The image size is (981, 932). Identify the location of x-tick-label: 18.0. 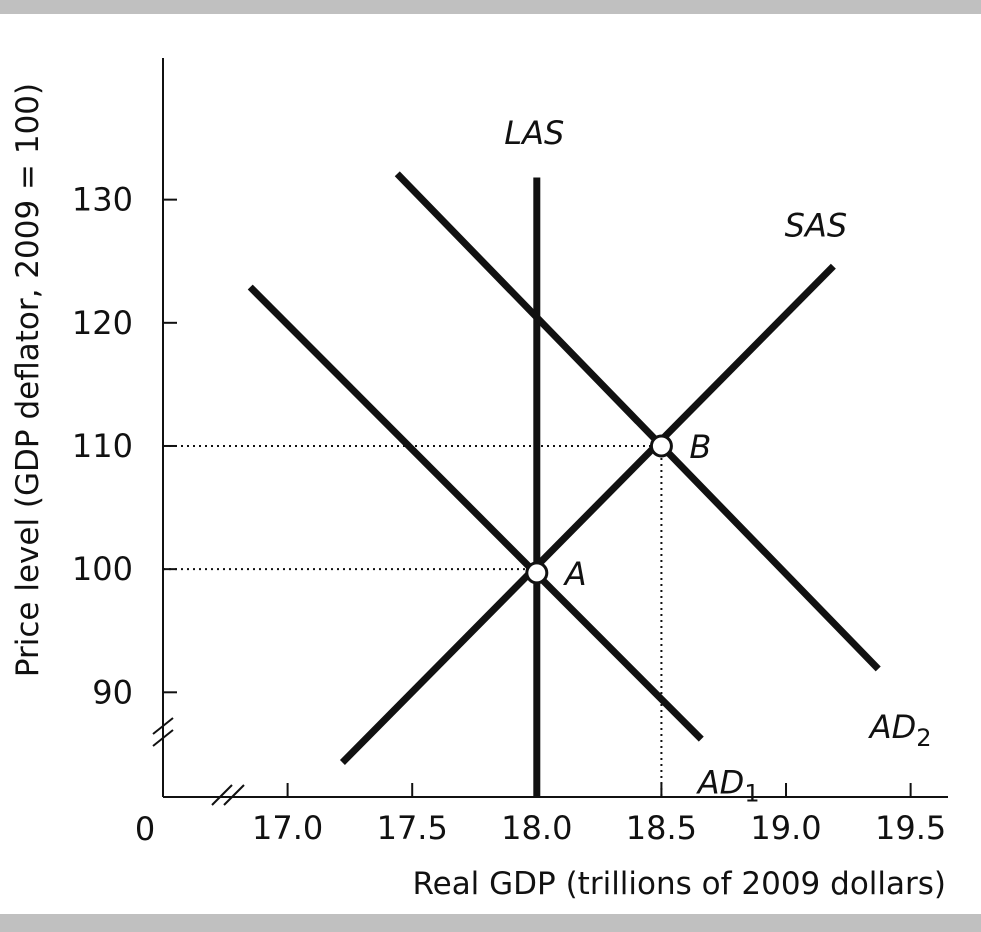
(536, 828).